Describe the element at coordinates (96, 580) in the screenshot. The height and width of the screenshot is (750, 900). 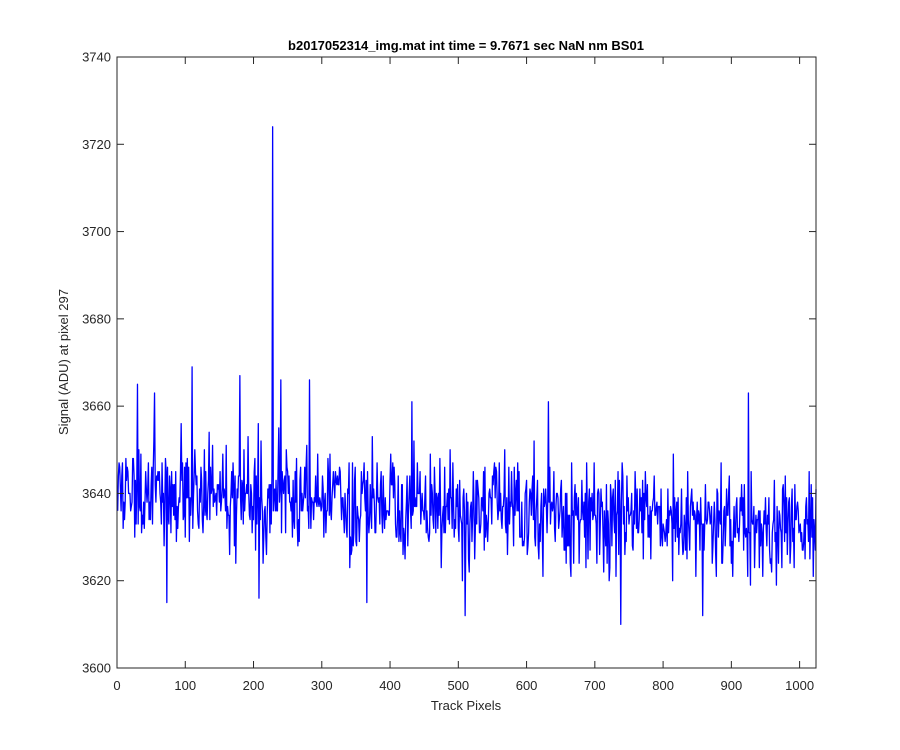
I see `y-tick-label: 3620` at that location.